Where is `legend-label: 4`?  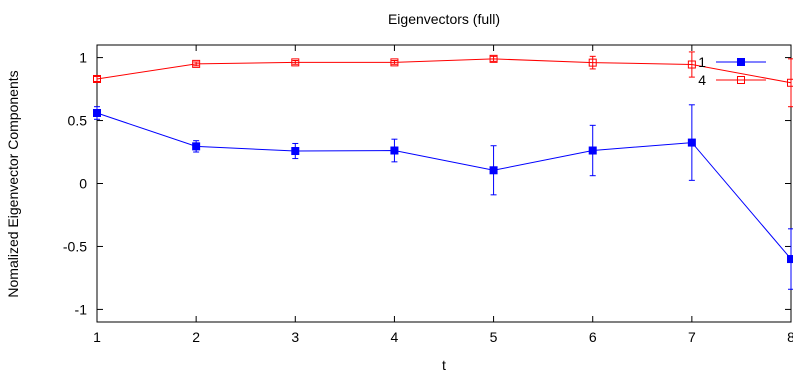
legend-label: 4 is located at coordinates (702, 80).